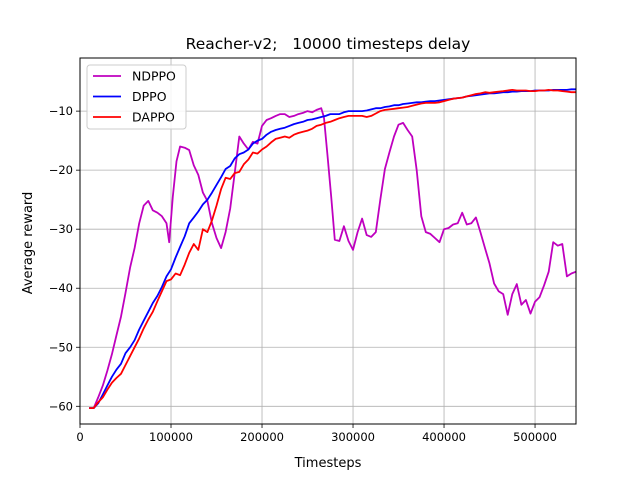 Image resolution: width=640 pixels, height=480 pixels. I want to click on y-tick-label: −10, so click(61, 111).